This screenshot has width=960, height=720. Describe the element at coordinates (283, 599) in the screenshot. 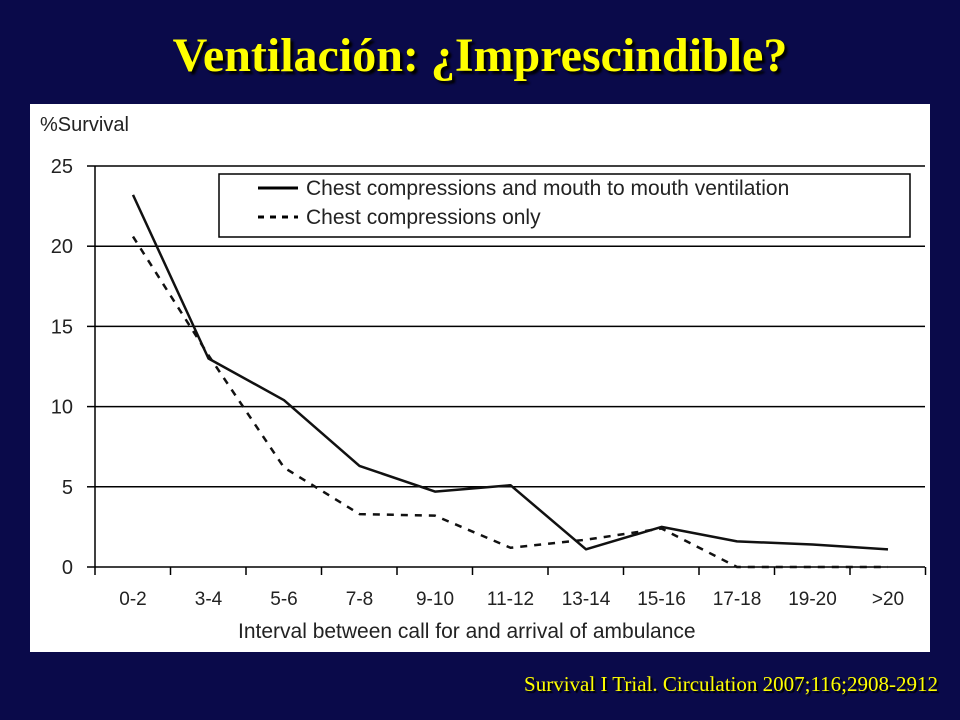

I see `x-tick-label: 5-6` at that location.